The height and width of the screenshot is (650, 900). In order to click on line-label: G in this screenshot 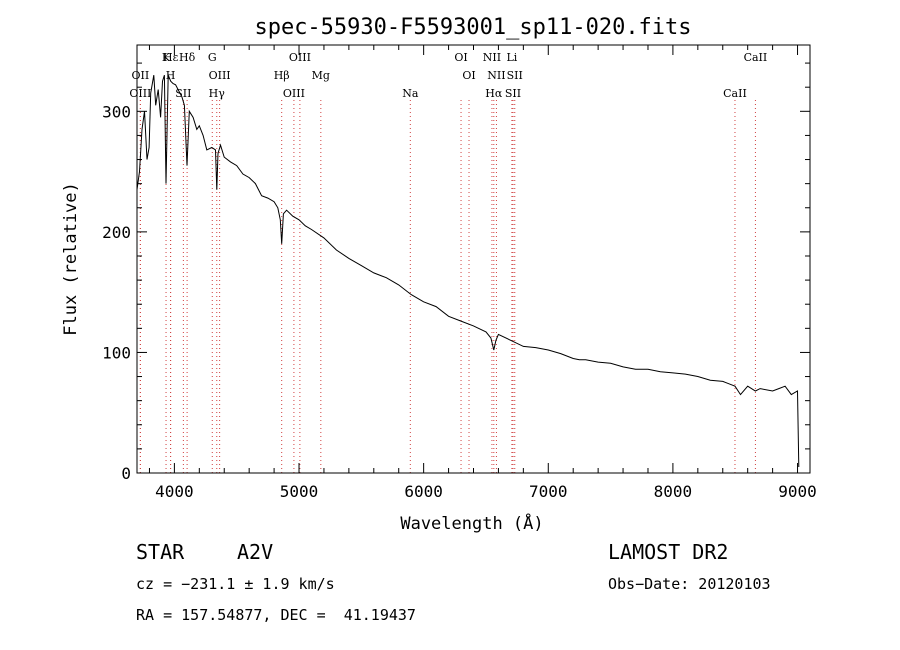, I will do `click(212, 57)`.